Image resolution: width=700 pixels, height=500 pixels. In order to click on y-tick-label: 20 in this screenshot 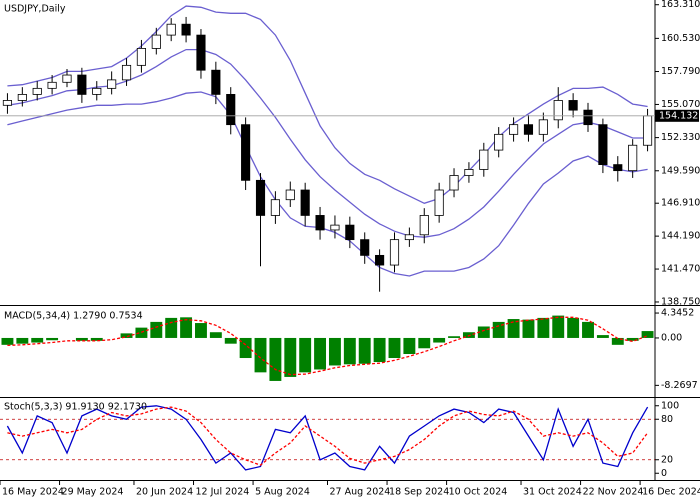, I will do `click(667, 459)`.